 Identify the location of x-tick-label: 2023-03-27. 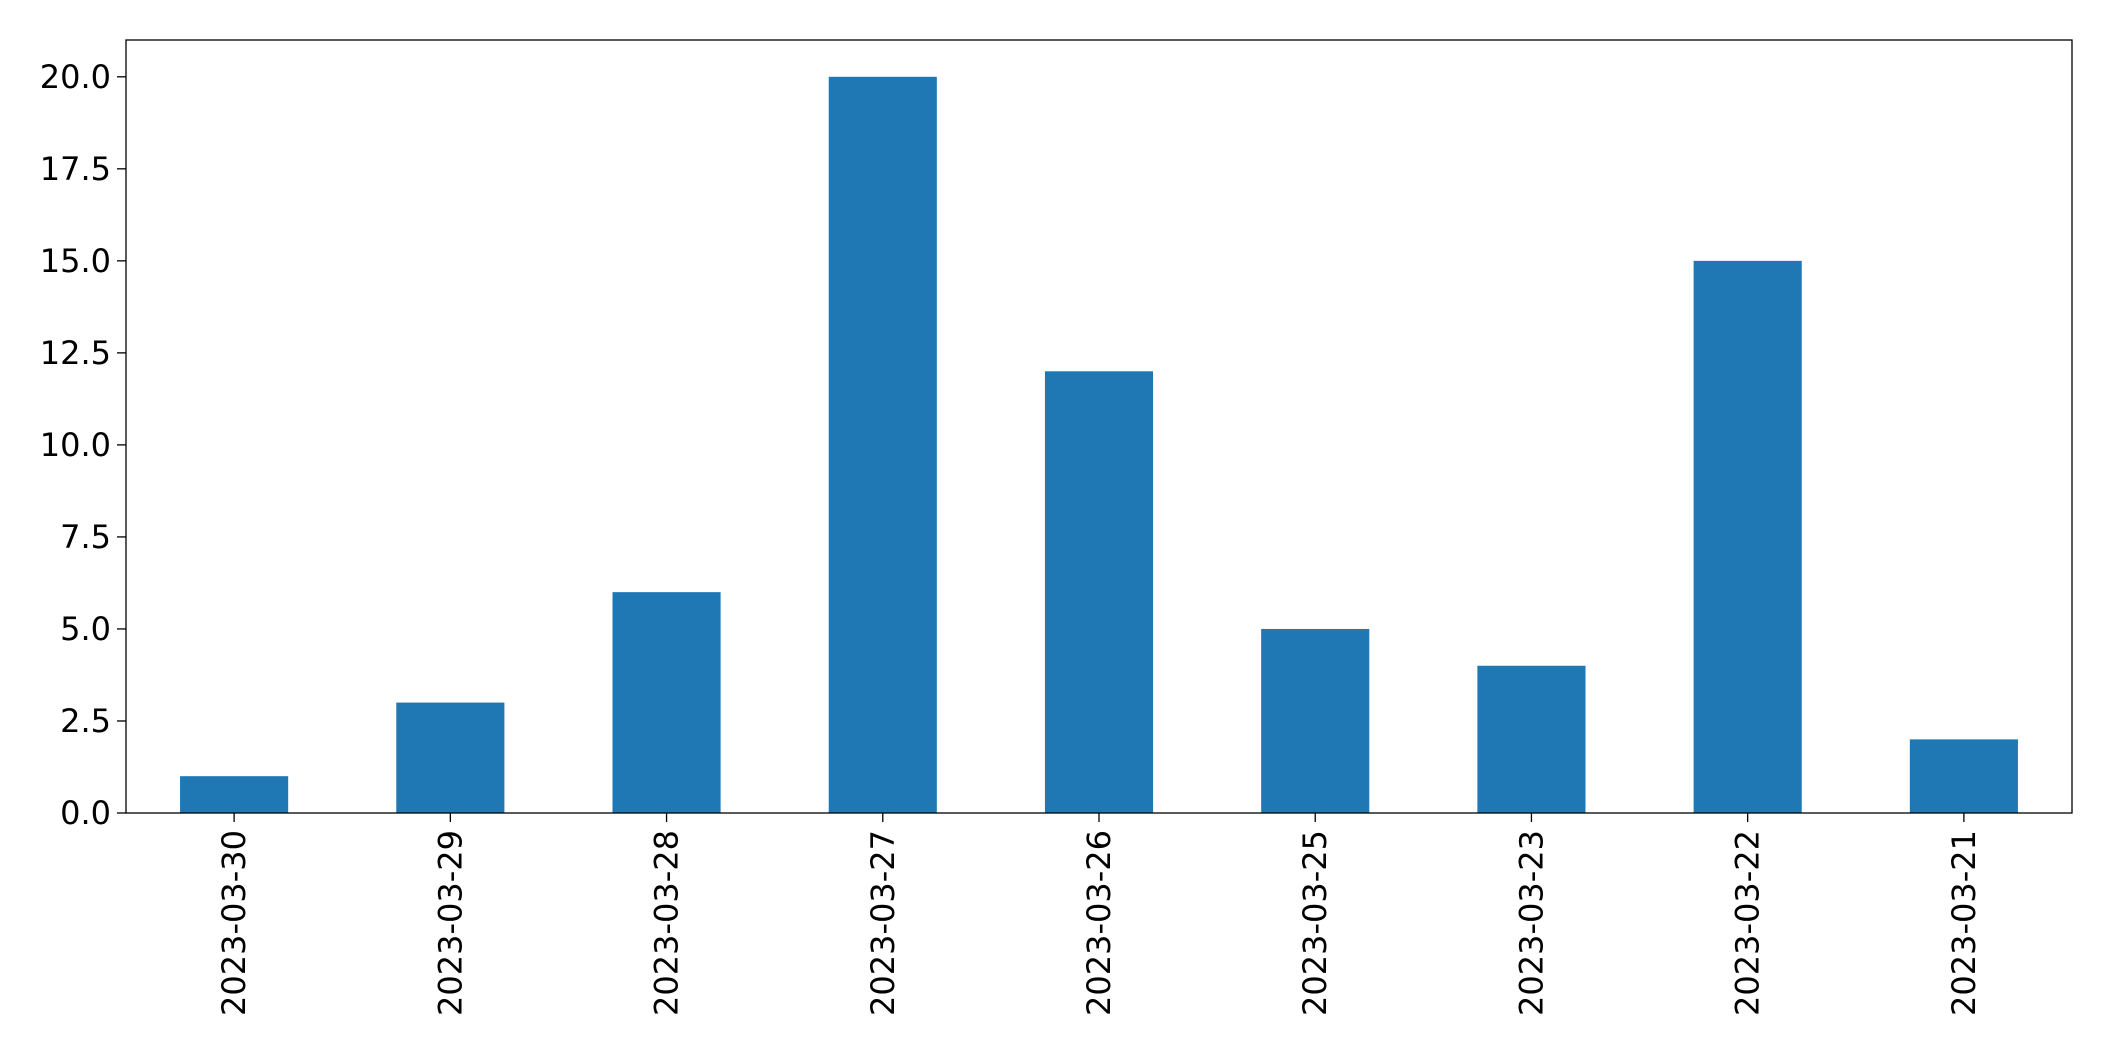
(883, 923).